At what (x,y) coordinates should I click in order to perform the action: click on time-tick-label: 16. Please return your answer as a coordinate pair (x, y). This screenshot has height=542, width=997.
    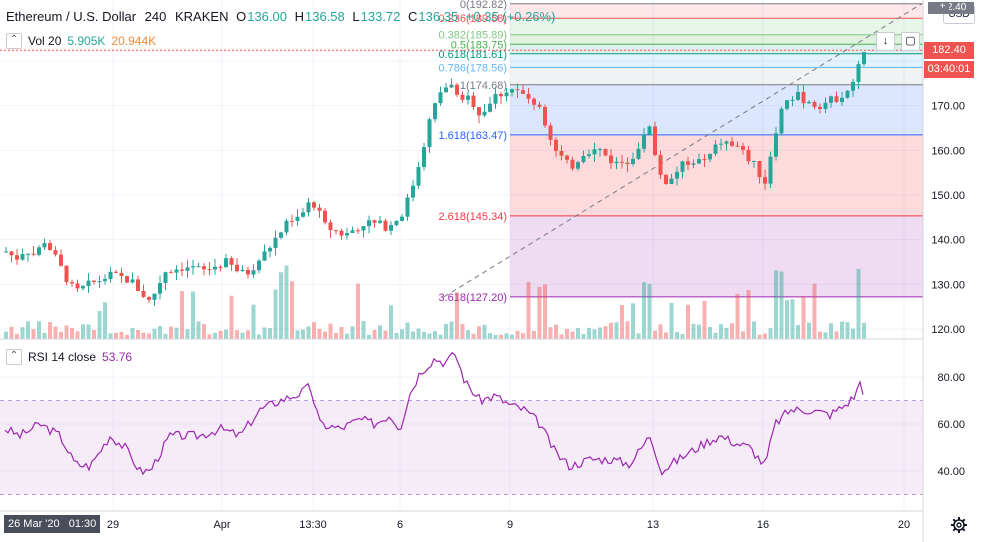
    Looking at the image, I should click on (763, 525).